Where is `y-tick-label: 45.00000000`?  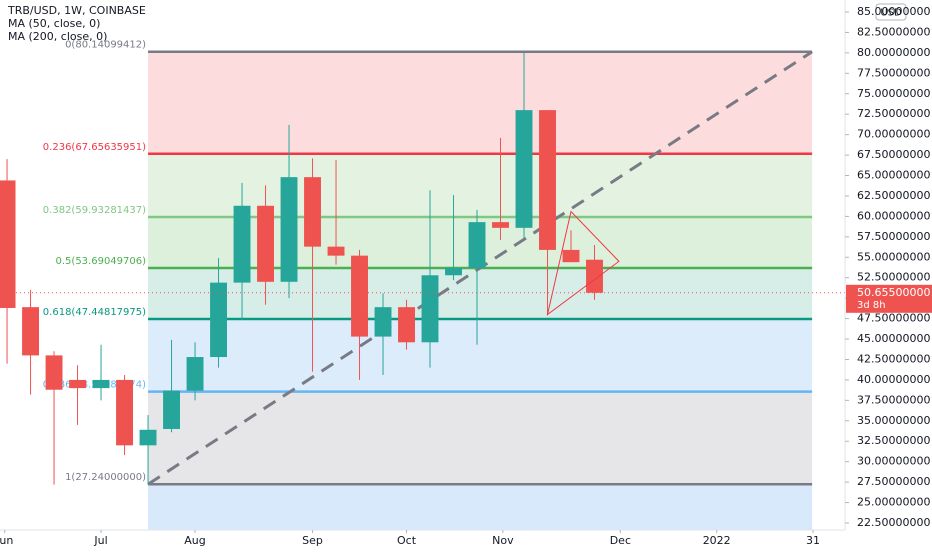 y-tick-label: 45.00000000 is located at coordinates (893, 338).